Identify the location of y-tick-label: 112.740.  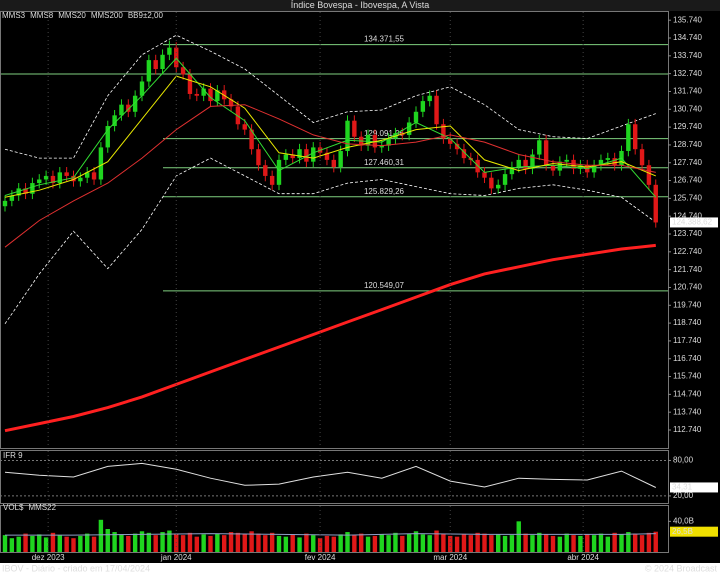
(687, 429).